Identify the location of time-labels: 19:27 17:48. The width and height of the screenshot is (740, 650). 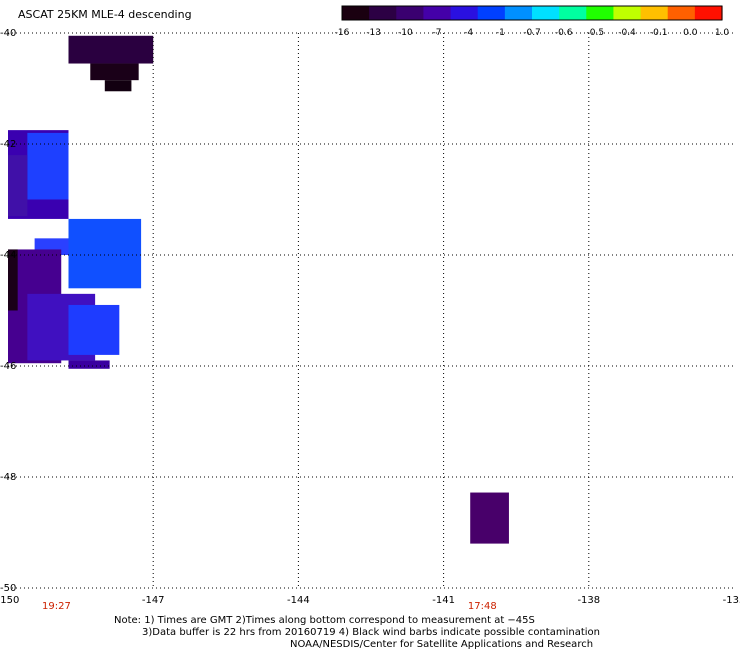
(269, 606).